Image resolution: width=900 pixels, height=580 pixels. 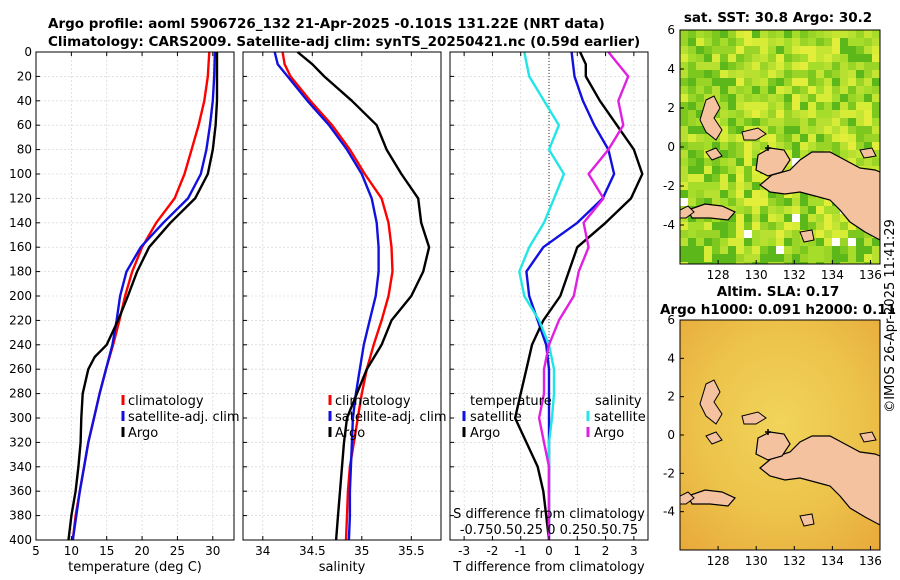 What do you see at coordinates (20, 272) in the screenshot?
I see `y-tick-label: 180` at bounding box center [20, 272].